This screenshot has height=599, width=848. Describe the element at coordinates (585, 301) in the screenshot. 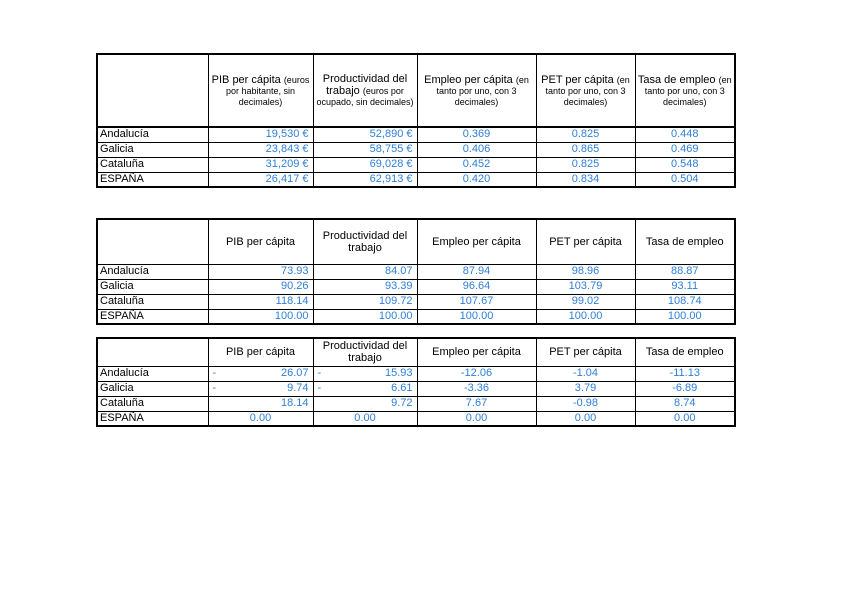

I see `value-cell: 99.02` at that location.